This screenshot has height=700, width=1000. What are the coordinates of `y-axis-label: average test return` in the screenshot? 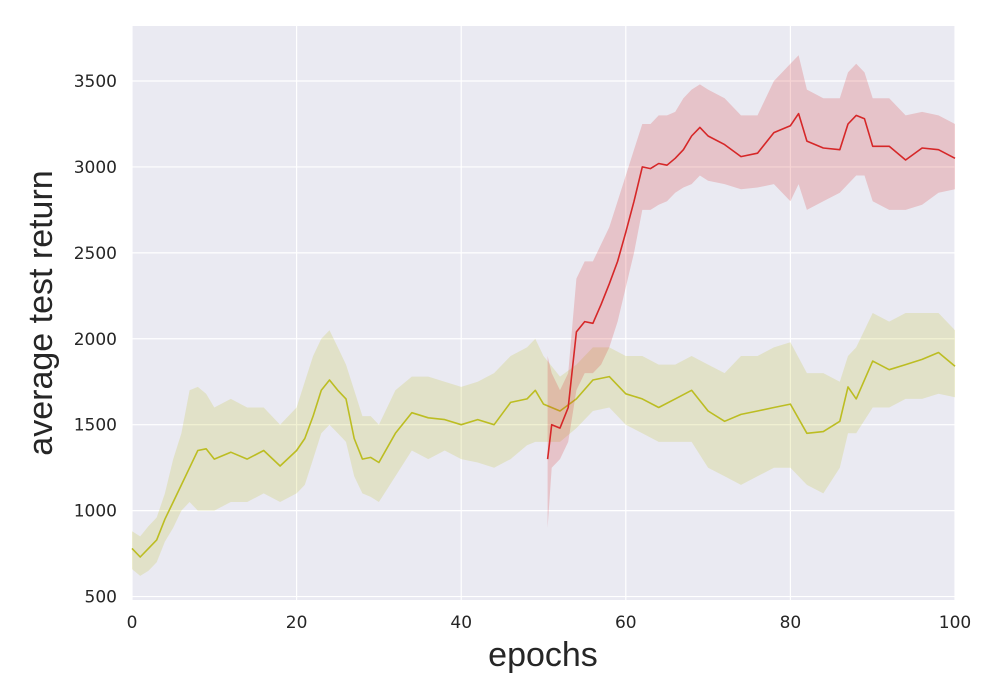 It's located at (41, 312).